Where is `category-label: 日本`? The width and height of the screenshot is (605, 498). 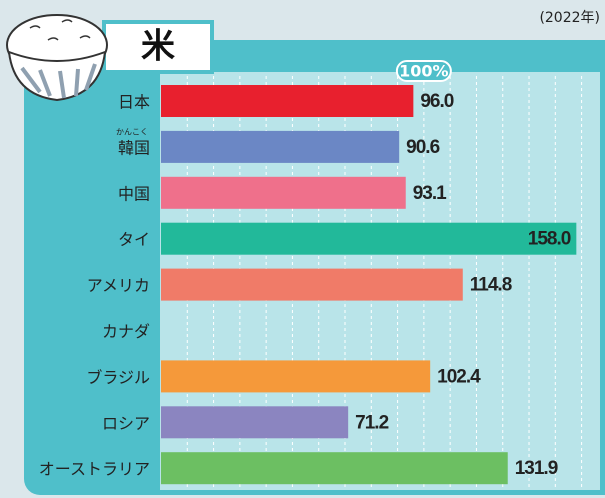 category-label: 日本 is located at coordinates (134, 102).